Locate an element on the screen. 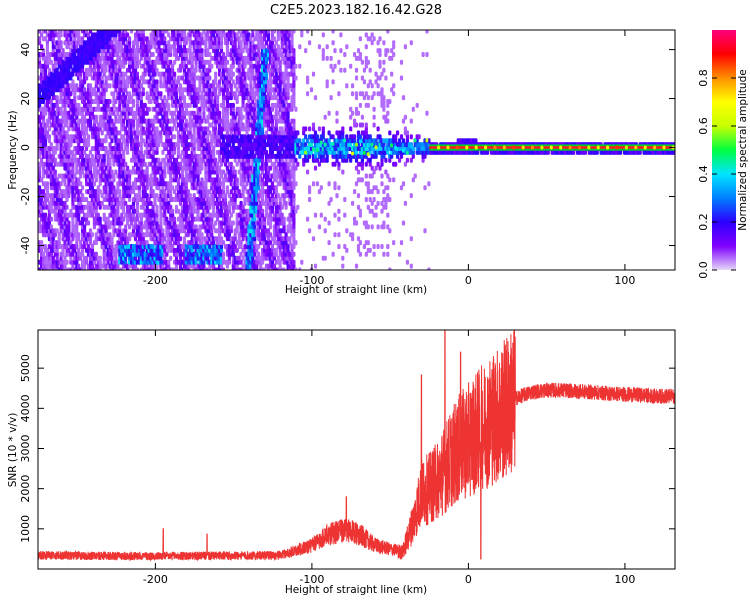  chart-title: C2E5.2023.182.16.42.G28 is located at coordinates (356, 10).